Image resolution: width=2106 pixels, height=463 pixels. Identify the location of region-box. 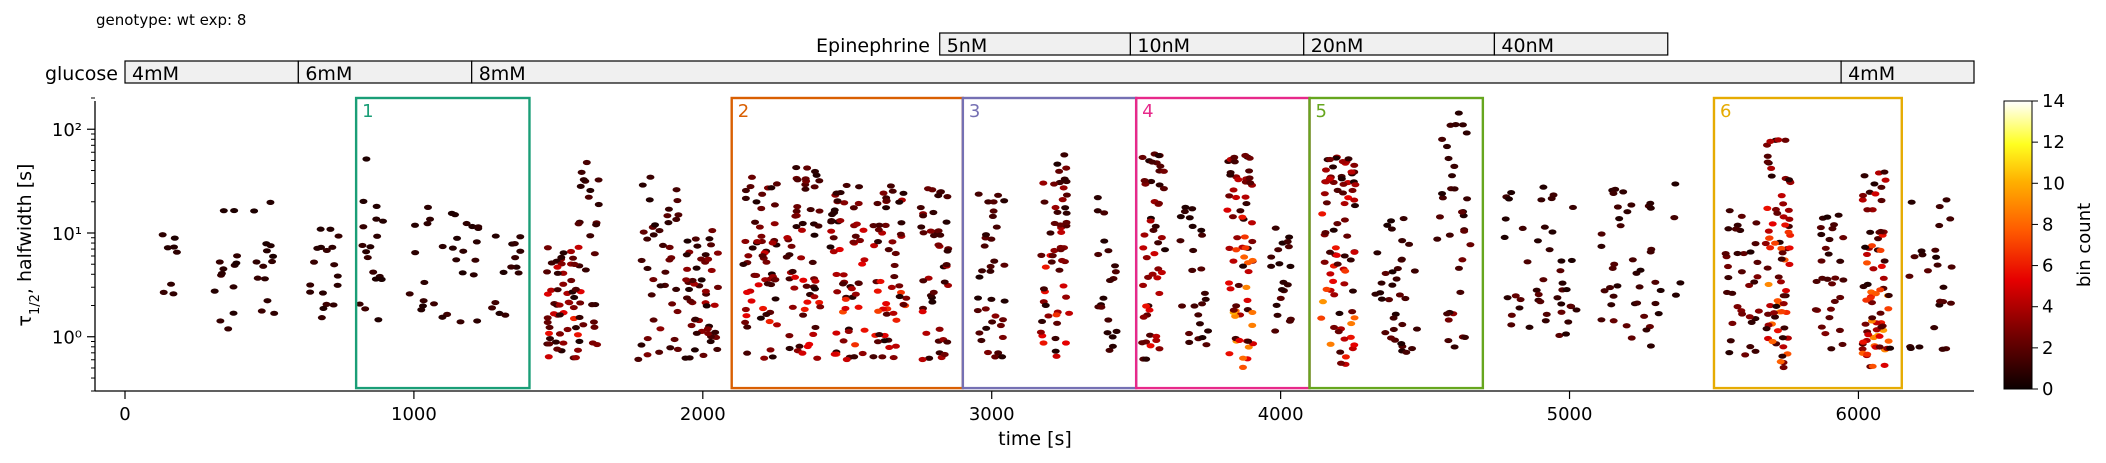
(442, 243).